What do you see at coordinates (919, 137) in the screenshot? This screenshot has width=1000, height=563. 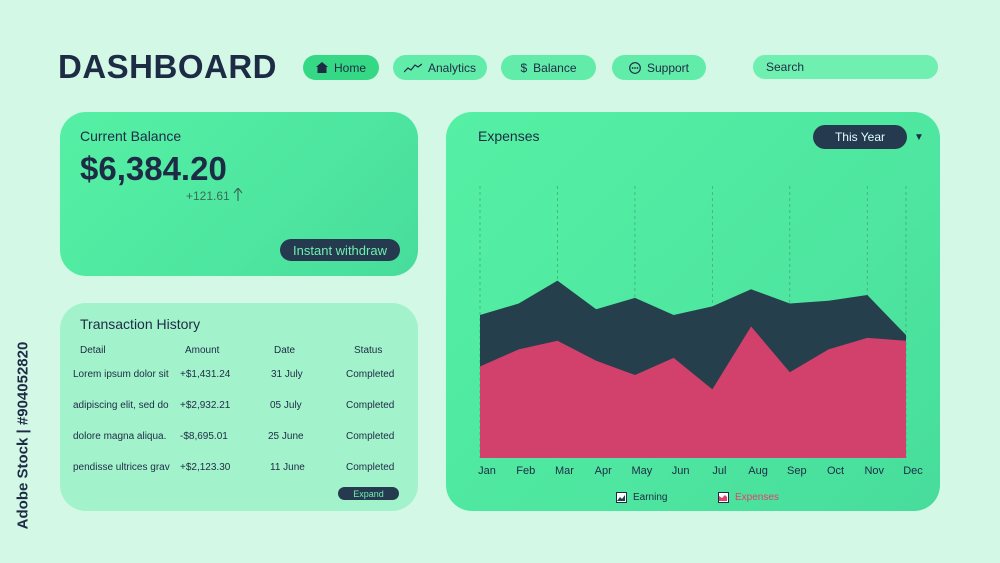 I see `chevron-down-icon: ▼` at bounding box center [919, 137].